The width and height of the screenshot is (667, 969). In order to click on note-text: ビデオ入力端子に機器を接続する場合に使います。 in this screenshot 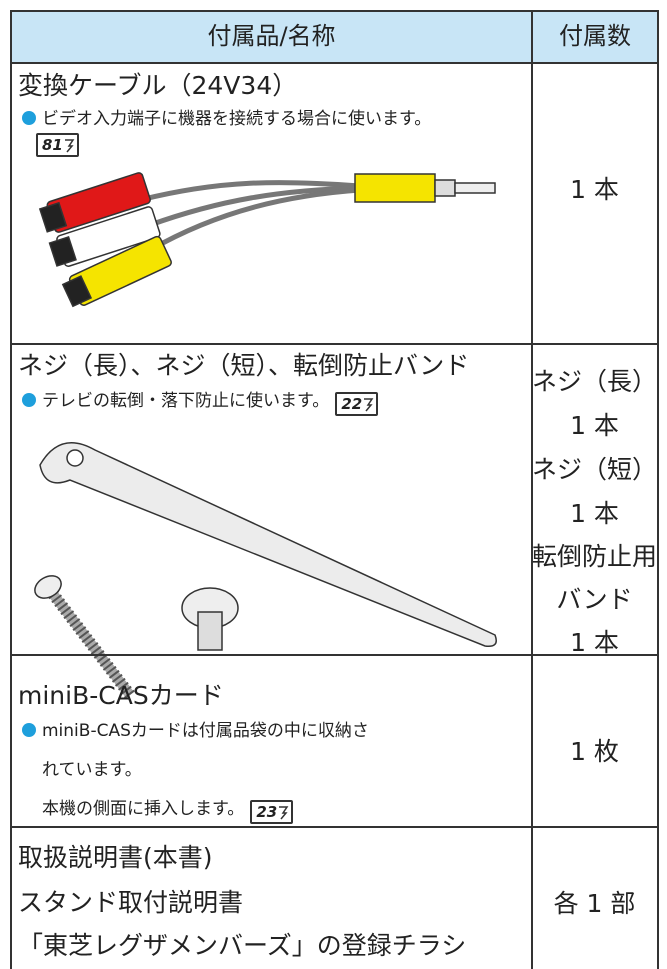, I will do `click(237, 119)`.